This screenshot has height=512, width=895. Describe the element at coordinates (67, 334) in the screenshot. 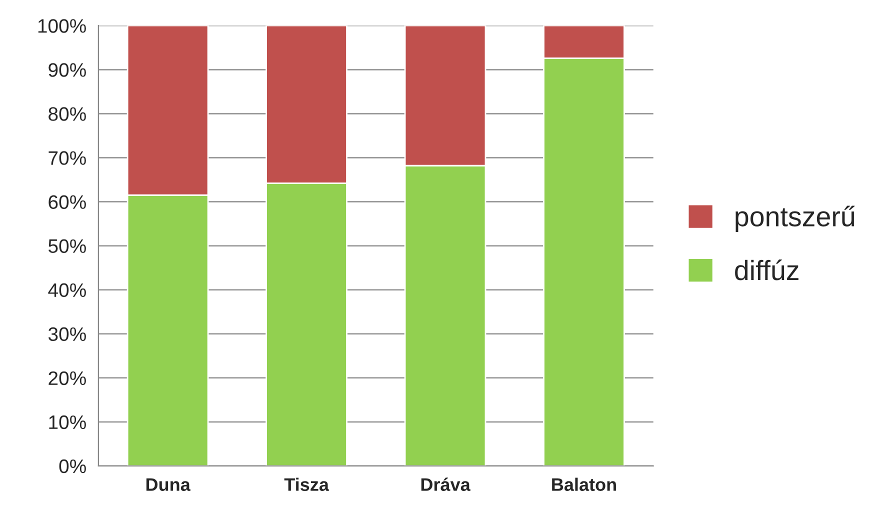

I see `y-tick-label: 30%` at that location.